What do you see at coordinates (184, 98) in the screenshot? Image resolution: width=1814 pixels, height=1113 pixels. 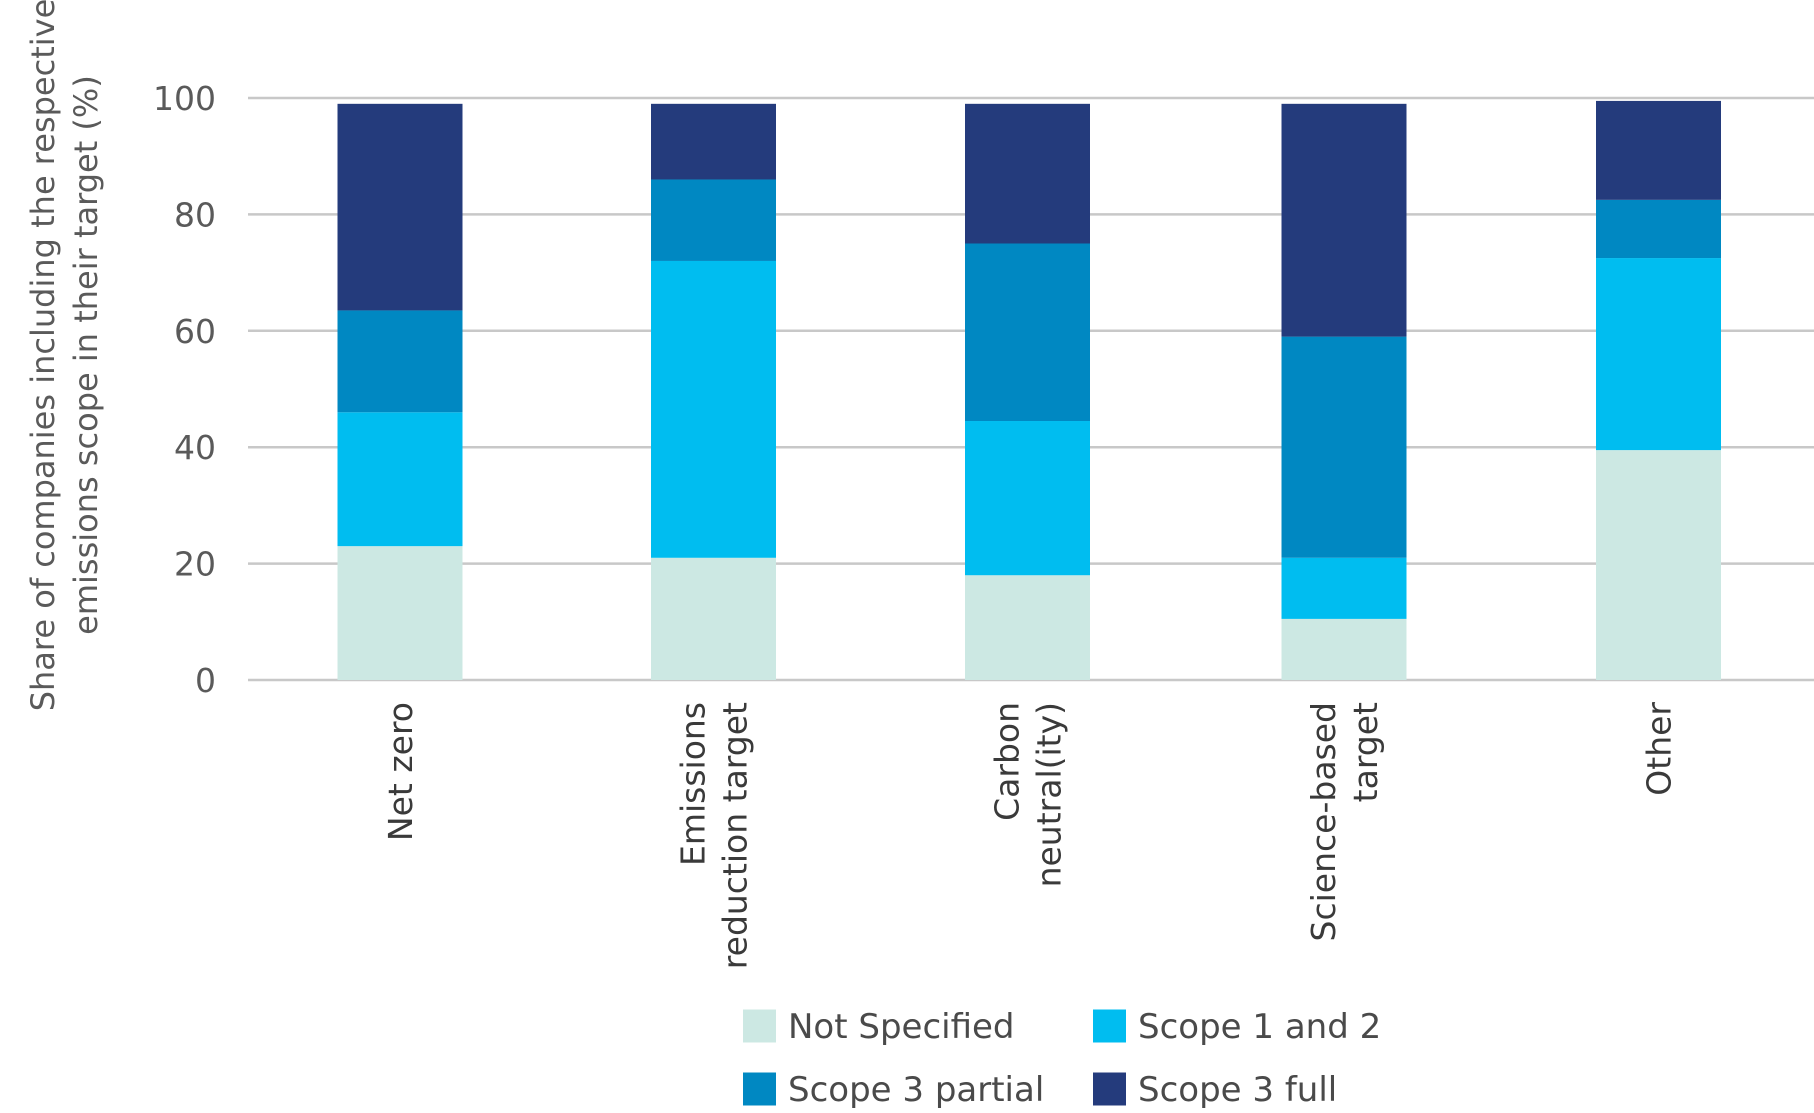 I see `y-tick-label: 100` at bounding box center [184, 98].